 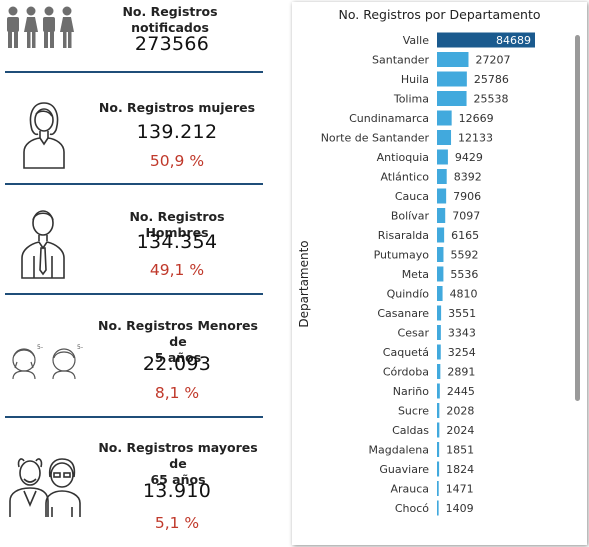 What do you see at coordinates (178, 333) in the screenshot?
I see `card-title-line: No. Registros Menores de` at bounding box center [178, 333].